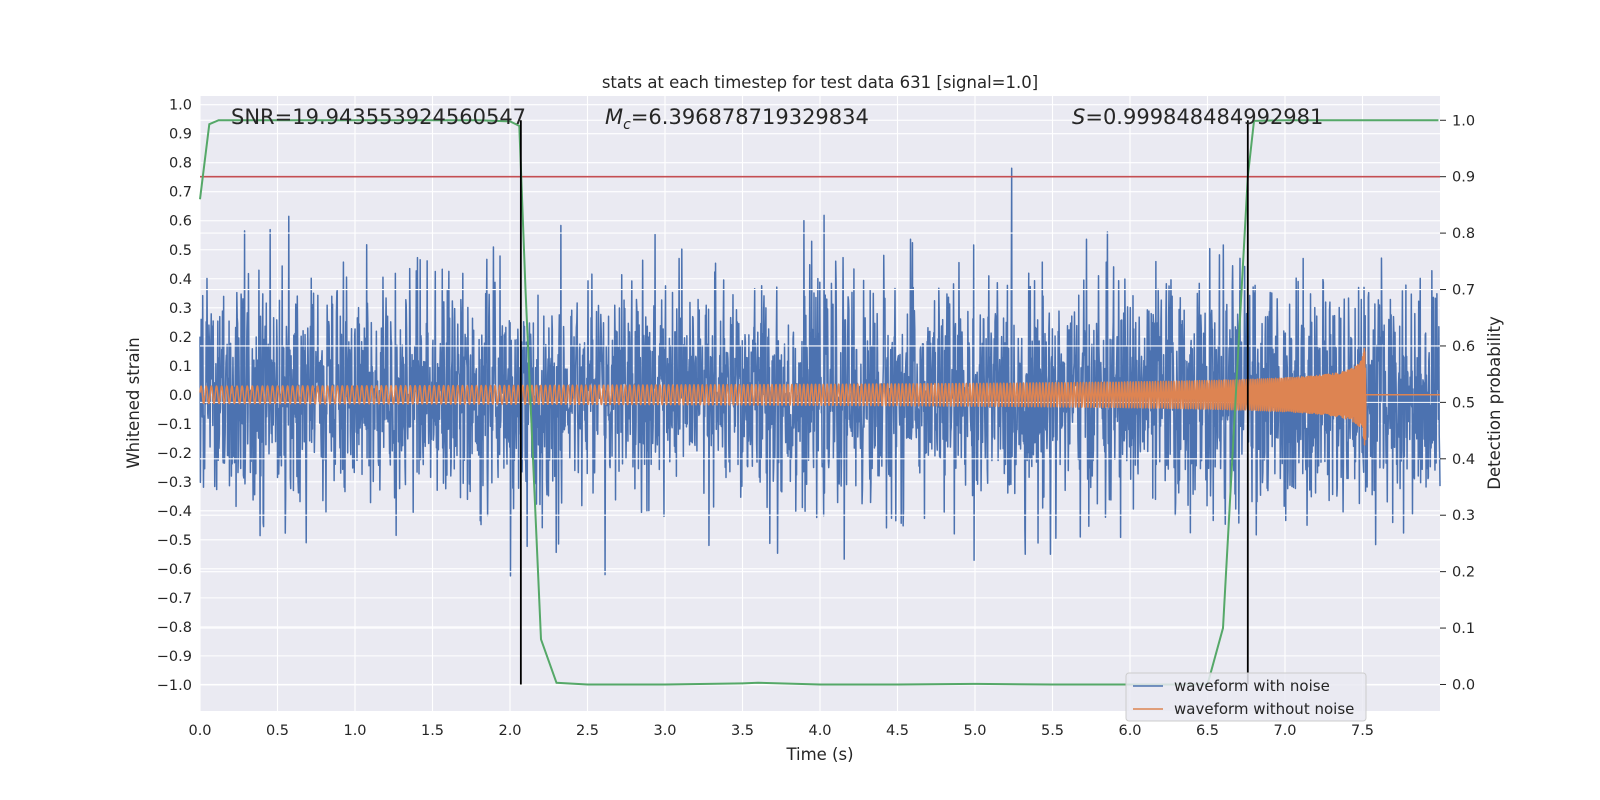  I want to click on y-tick-label: 0.5, so click(180, 251).